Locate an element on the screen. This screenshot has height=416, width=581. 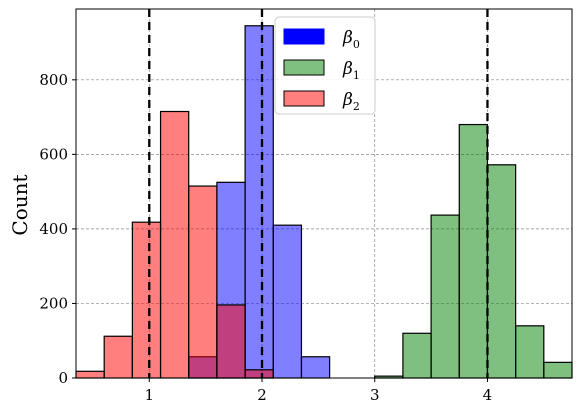
x-tick-label: 2 is located at coordinates (262, 395).